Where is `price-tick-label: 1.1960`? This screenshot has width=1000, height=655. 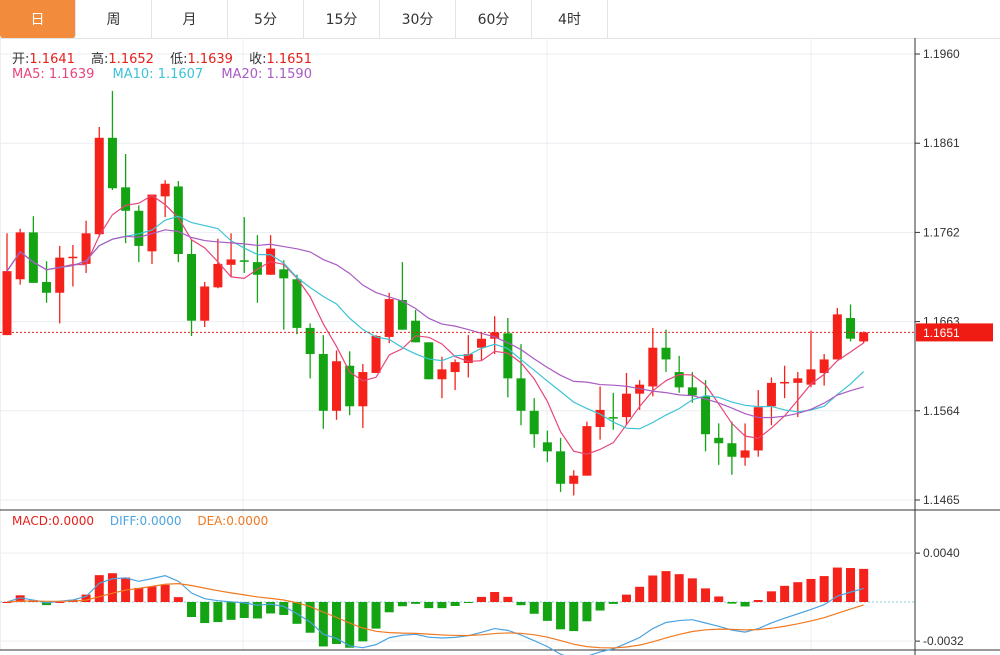 price-tick-label: 1.1960 is located at coordinates (941, 54).